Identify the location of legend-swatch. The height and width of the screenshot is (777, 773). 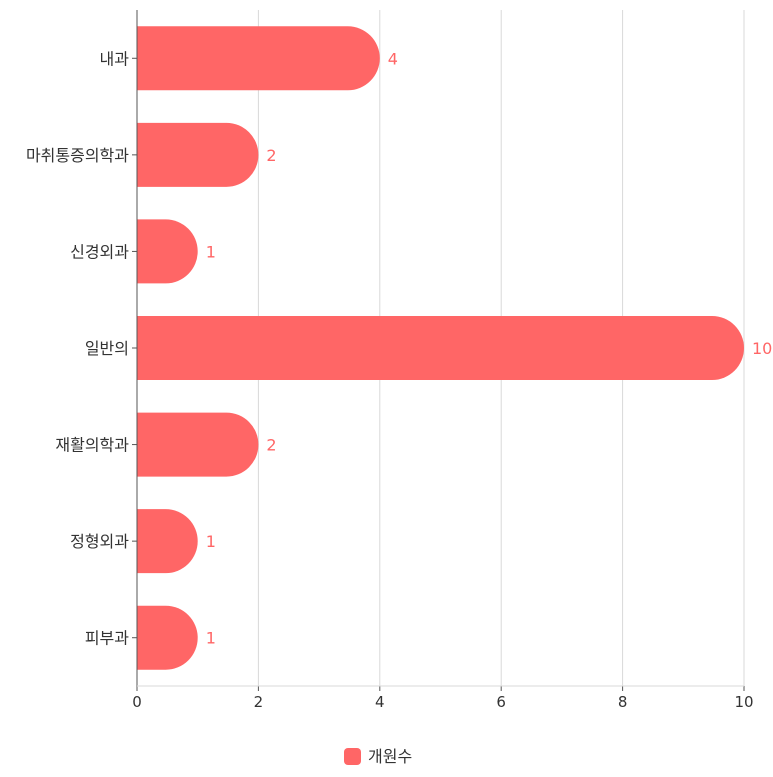
(352, 756).